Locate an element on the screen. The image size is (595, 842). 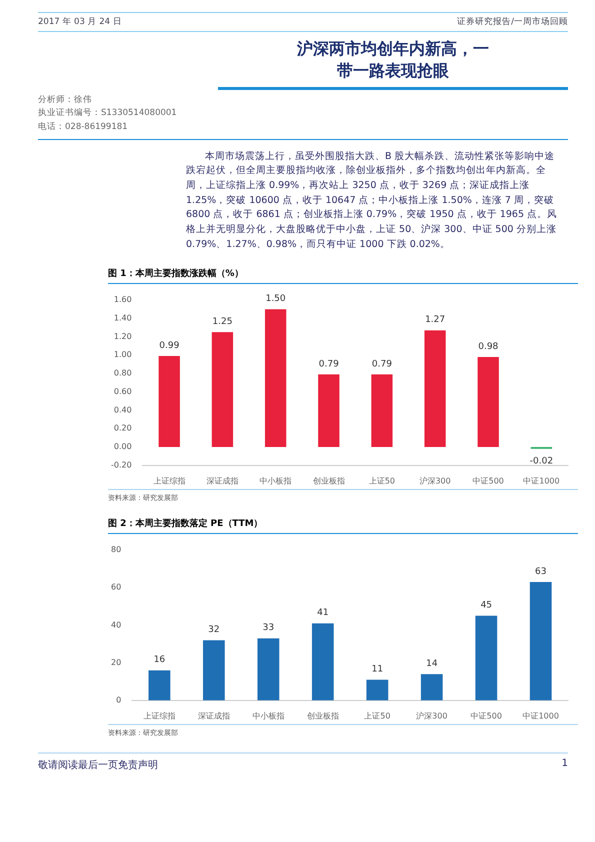
data-label: 33 is located at coordinates (268, 627).